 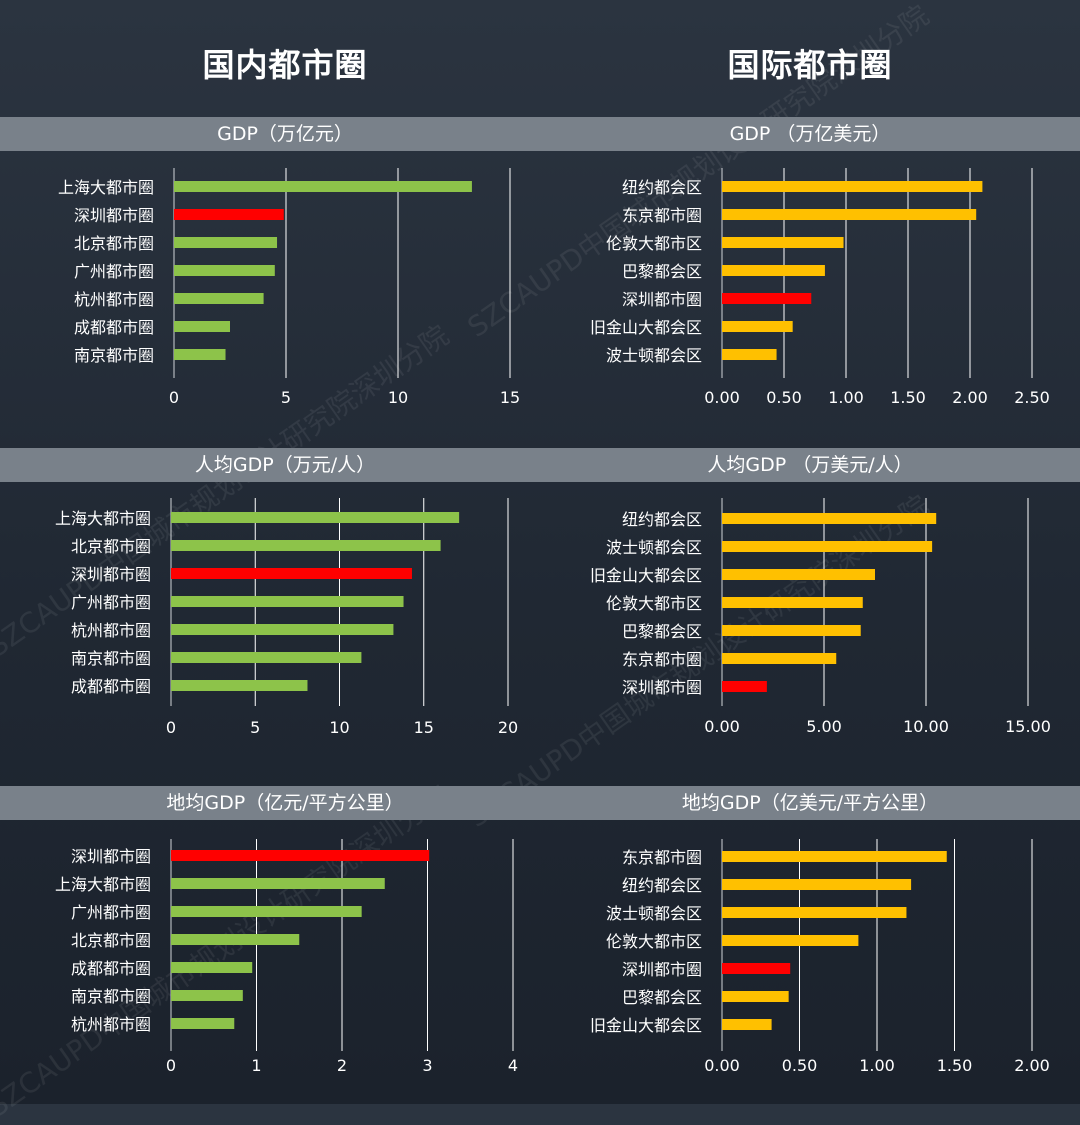 I want to click on domestic-column-title: 国内都市圈, so click(x=285, y=65).